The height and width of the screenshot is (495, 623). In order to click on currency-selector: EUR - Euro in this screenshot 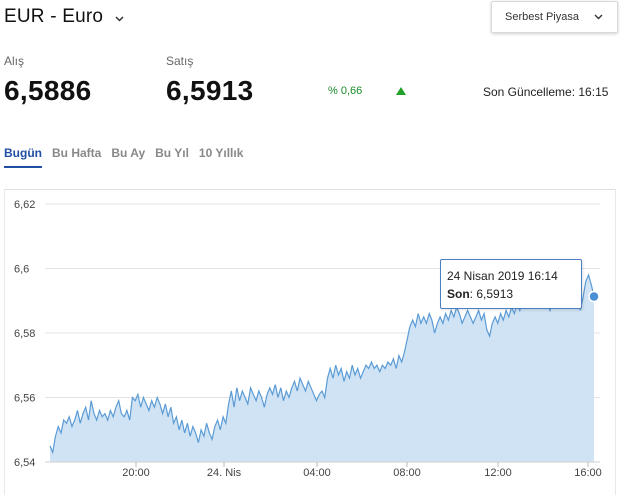, I will do `click(64, 17)`.